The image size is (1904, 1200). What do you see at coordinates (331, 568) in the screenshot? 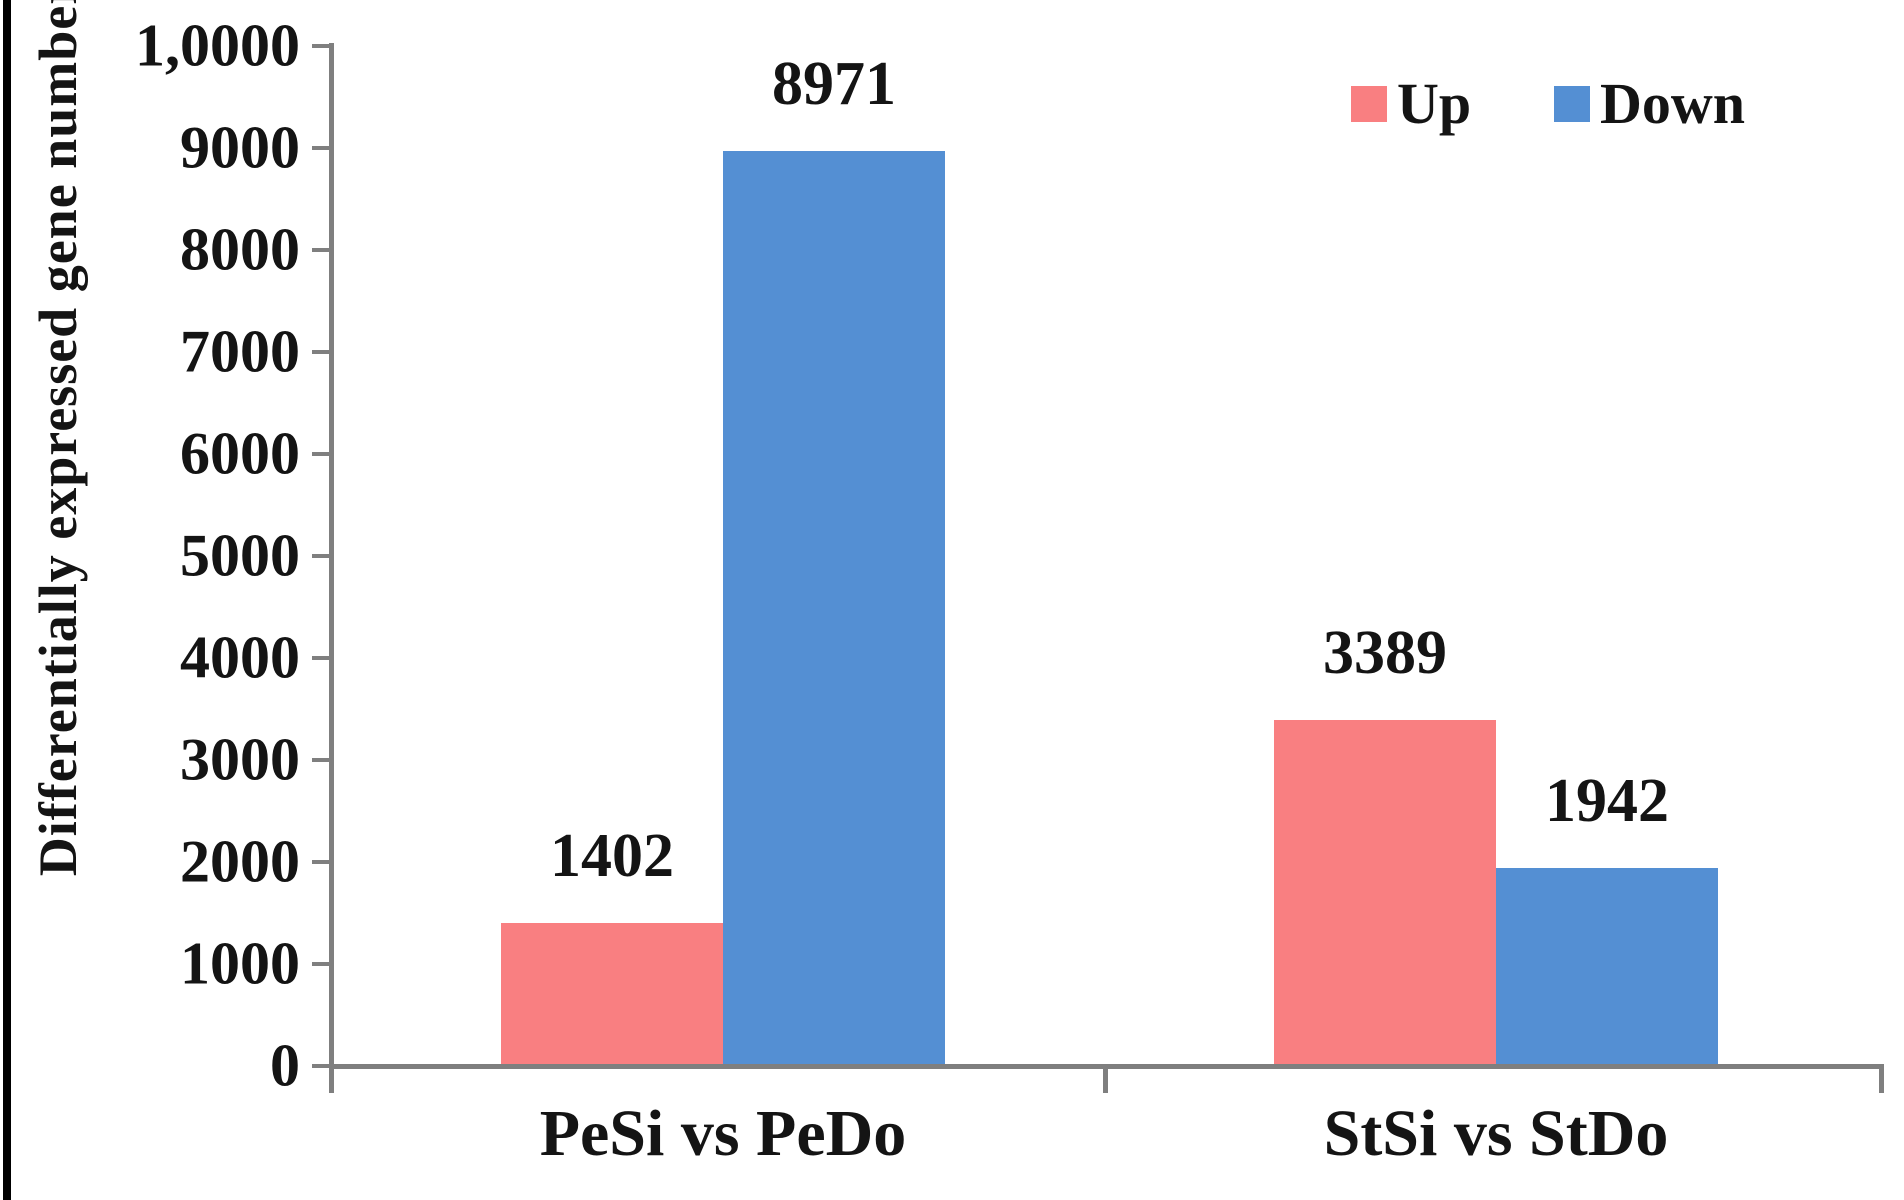
I see `y-axis-line` at bounding box center [331, 568].